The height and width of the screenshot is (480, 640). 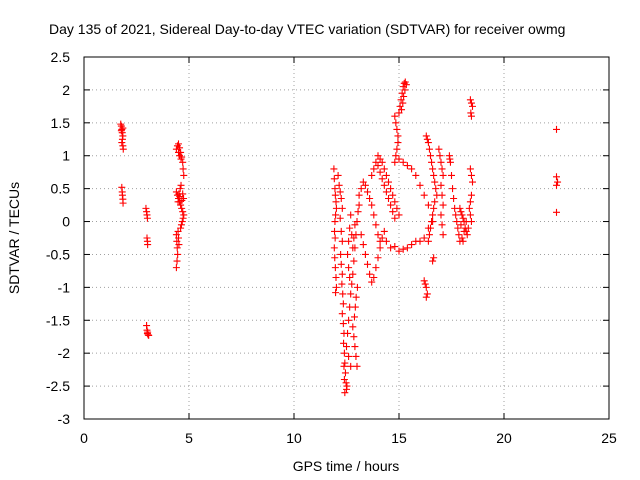 I want to click on y-tick-label: -3, so click(x=64, y=419).